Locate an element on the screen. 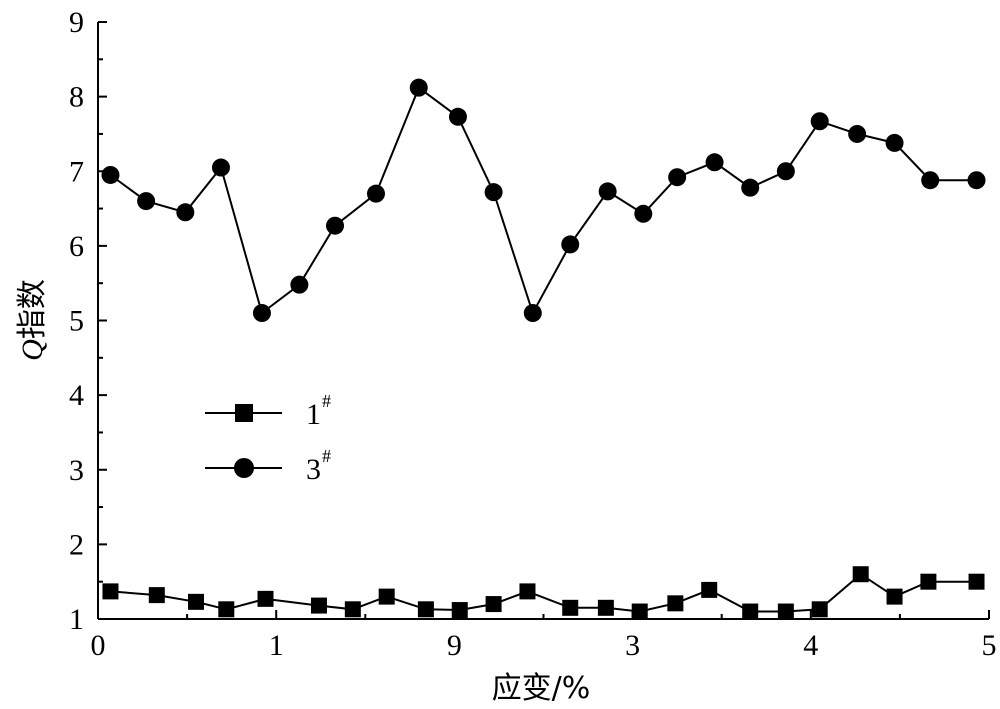 The width and height of the screenshot is (1000, 709). x-tick-label: 0 is located at coordinates (98, 645).